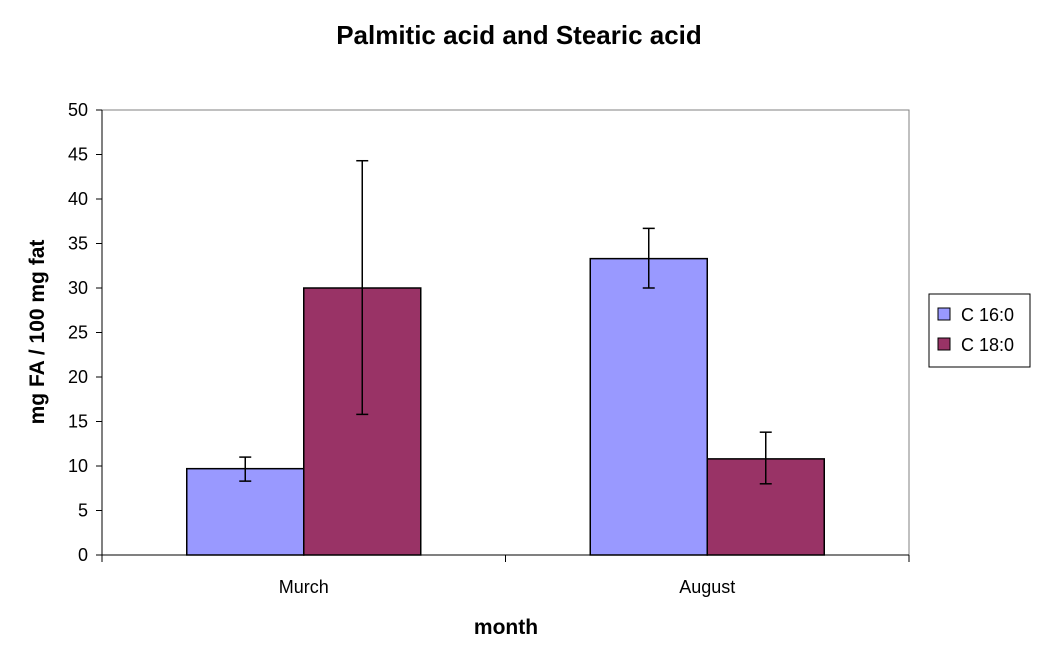  Describe the element at coordinates (304, 587) in the screenshot. I see `x-tick-label: Murch` at that location.